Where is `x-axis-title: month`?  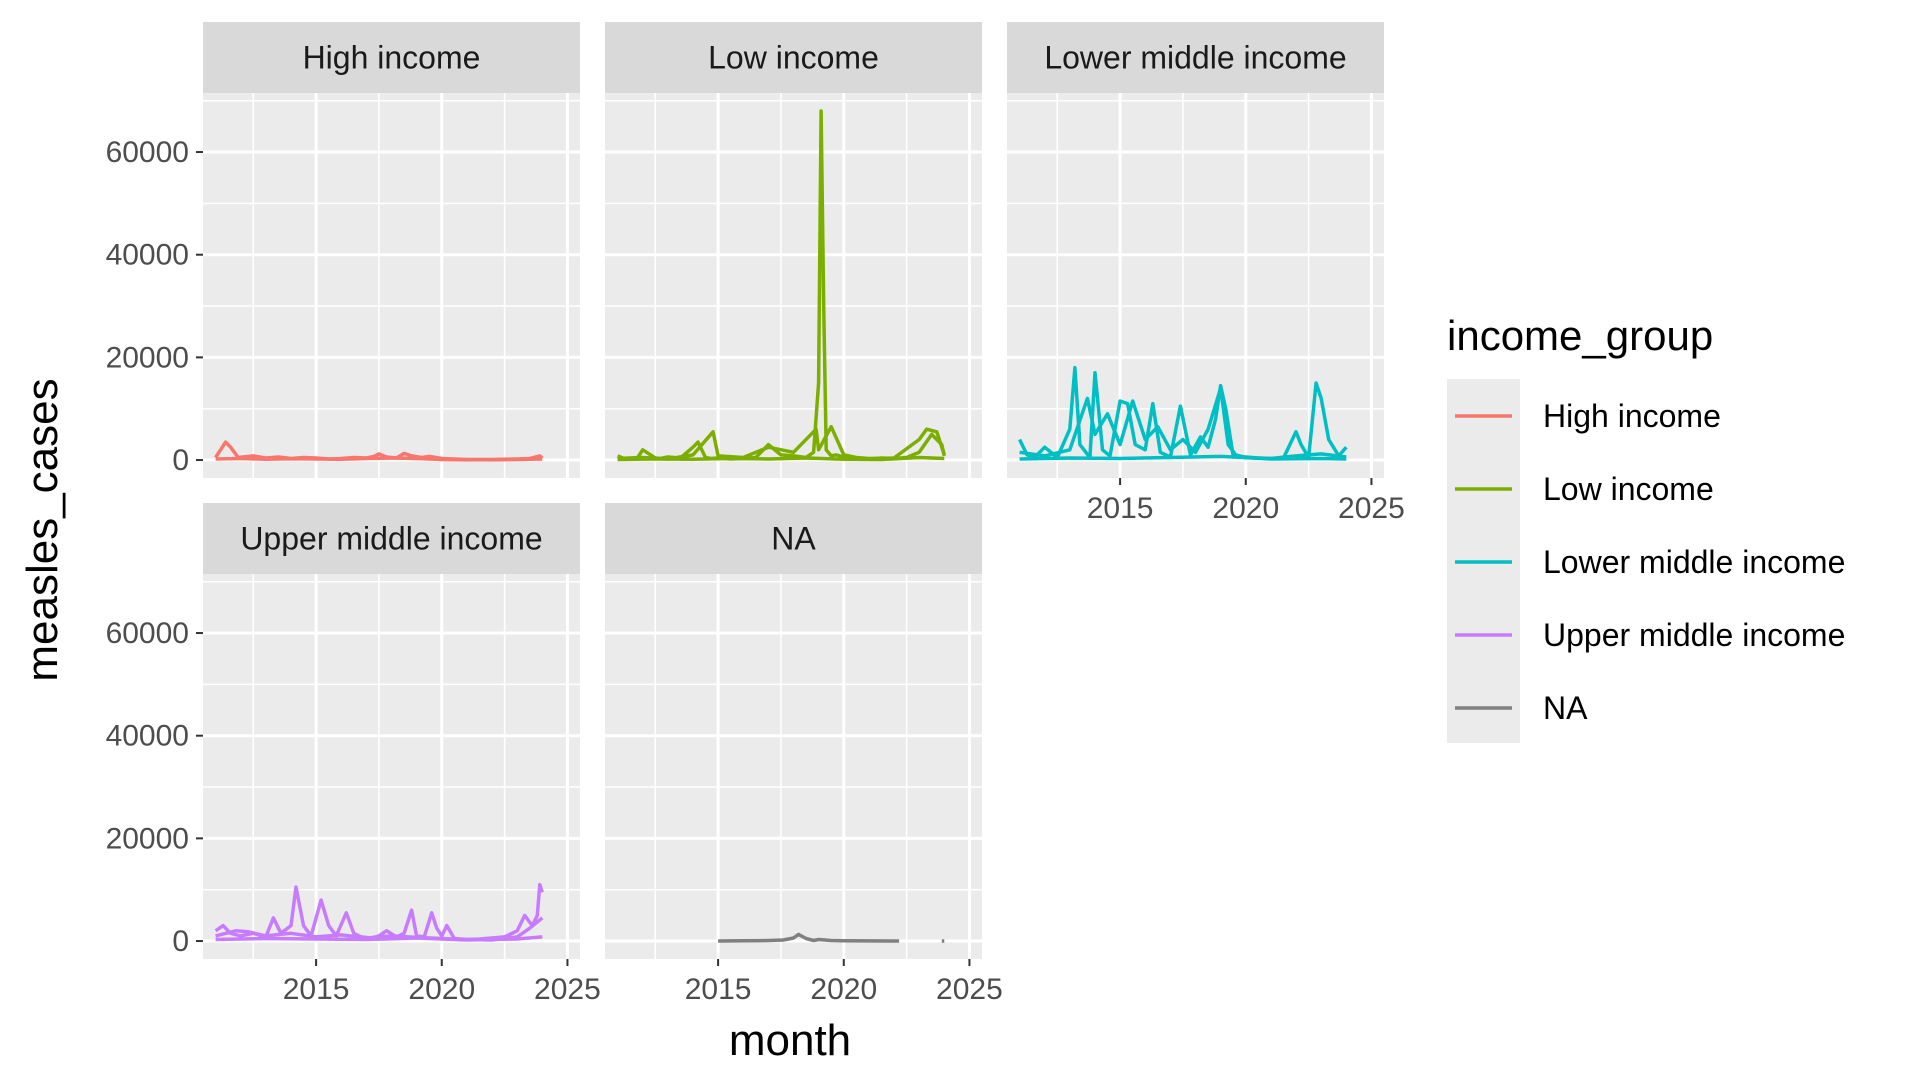
x-axis-title: month is located at coordinates (790, 1040).